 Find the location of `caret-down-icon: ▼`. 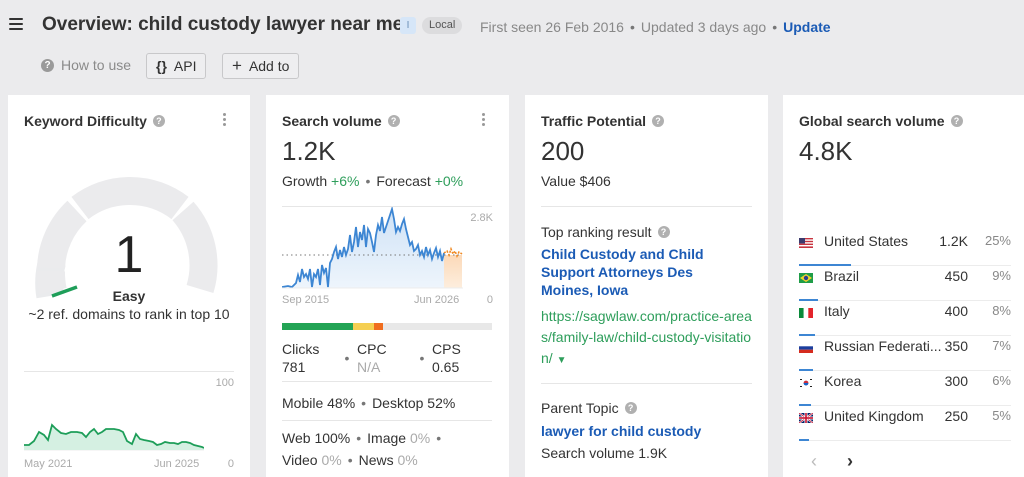

caret-down-icon: ▼ is located at coordinates (561, 360).